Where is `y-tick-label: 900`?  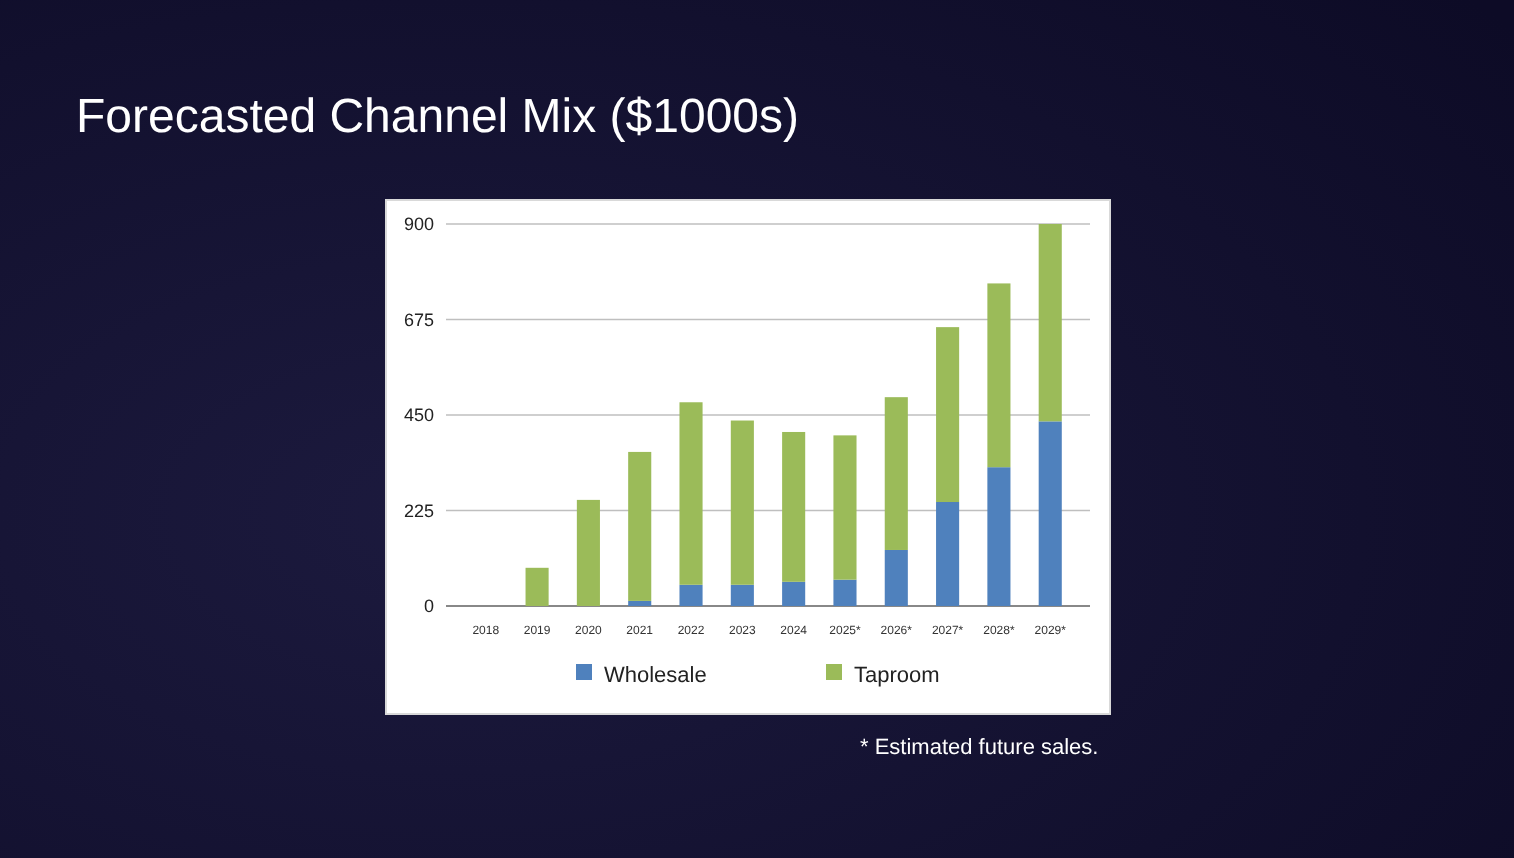 y-tick-label: 900 is located at coordinates (418, 224).